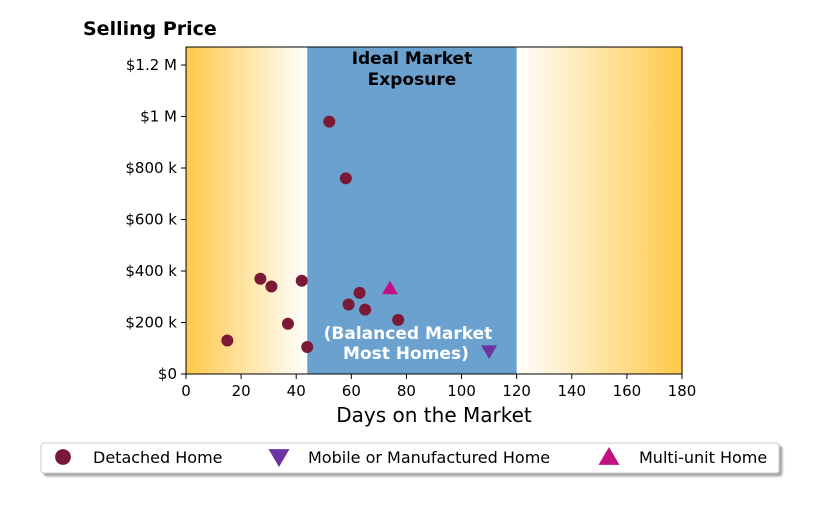  Describe the element at coordinates (627, 391) in the screenshot. I see `x-tick-label-8: 160` at that location.